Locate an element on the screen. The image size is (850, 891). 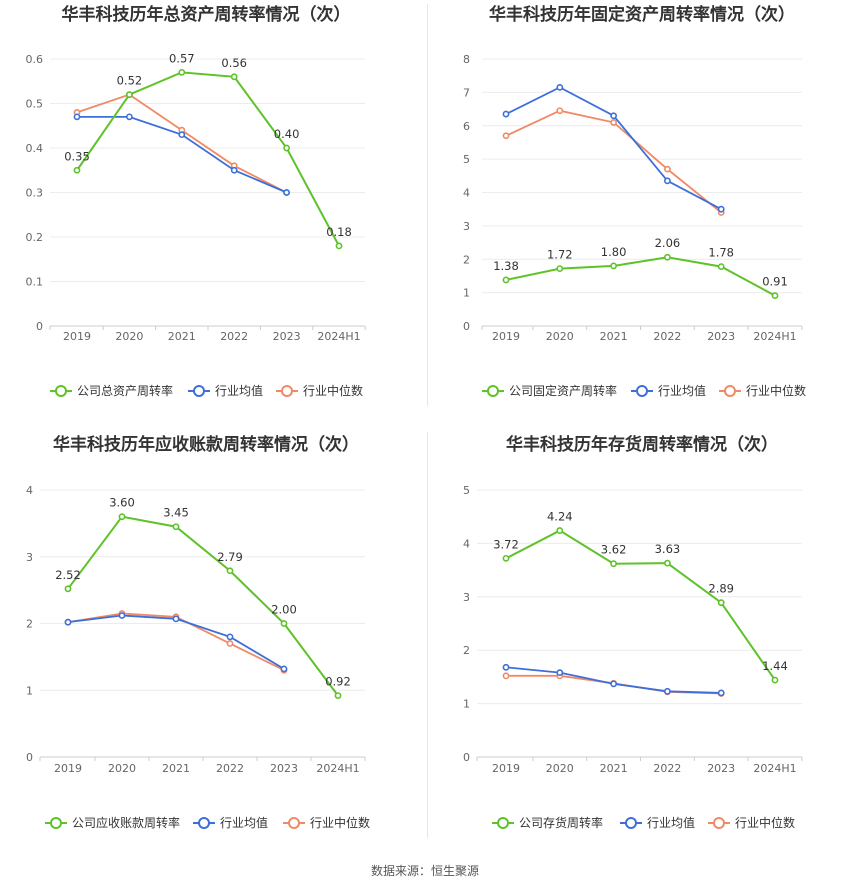
data-label: 3.45 is located at coordinates (176, 513).